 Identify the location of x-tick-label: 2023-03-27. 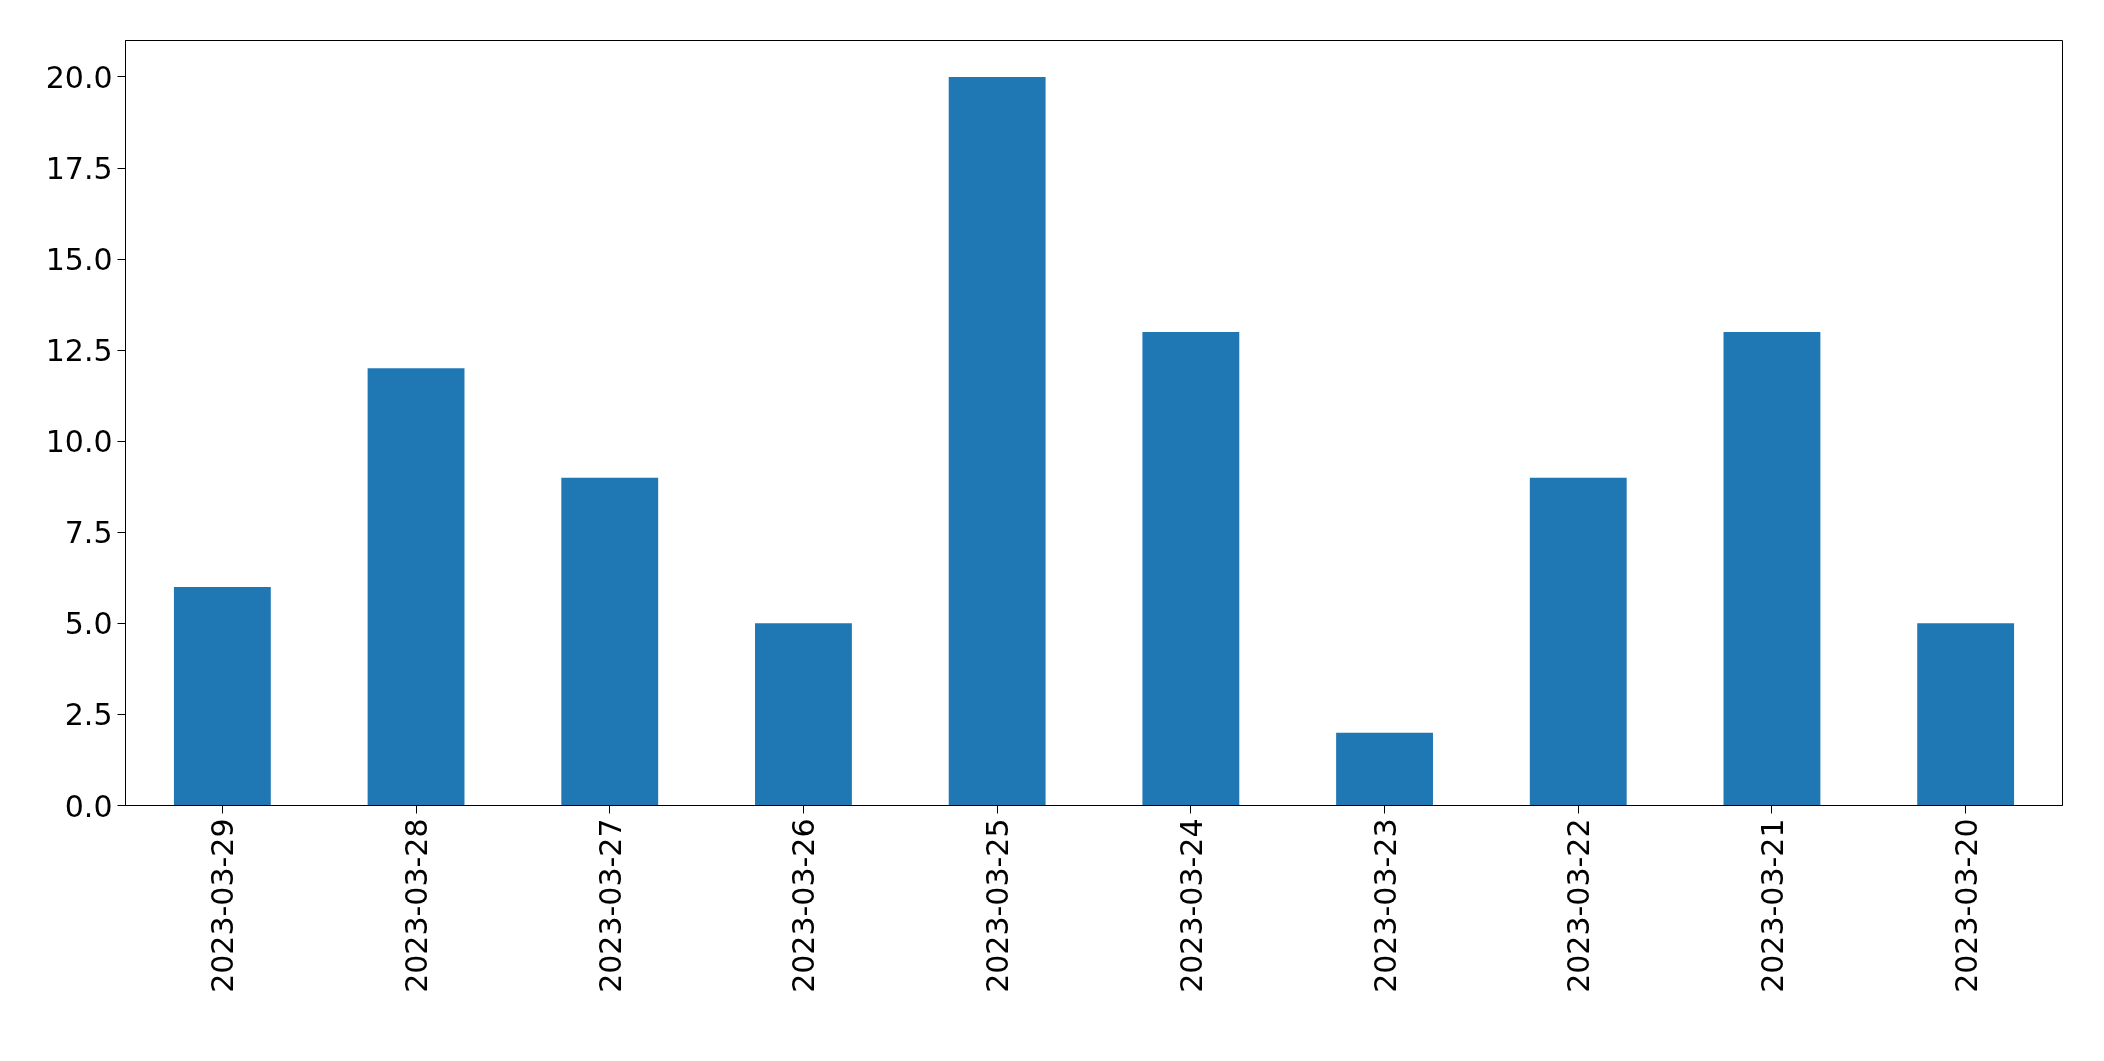
(610, 905).